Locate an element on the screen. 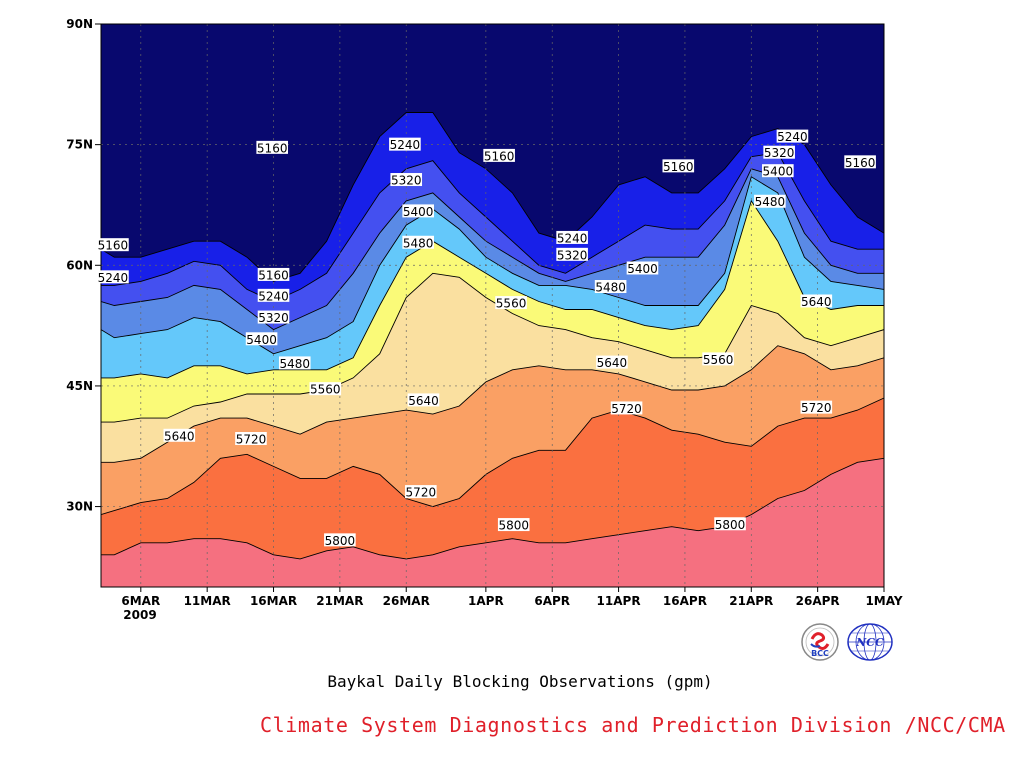 Image resolution: width=1024 pixels, height=768 pixels. x-tick-label: 6MAR is located at coordinates (140, 601).